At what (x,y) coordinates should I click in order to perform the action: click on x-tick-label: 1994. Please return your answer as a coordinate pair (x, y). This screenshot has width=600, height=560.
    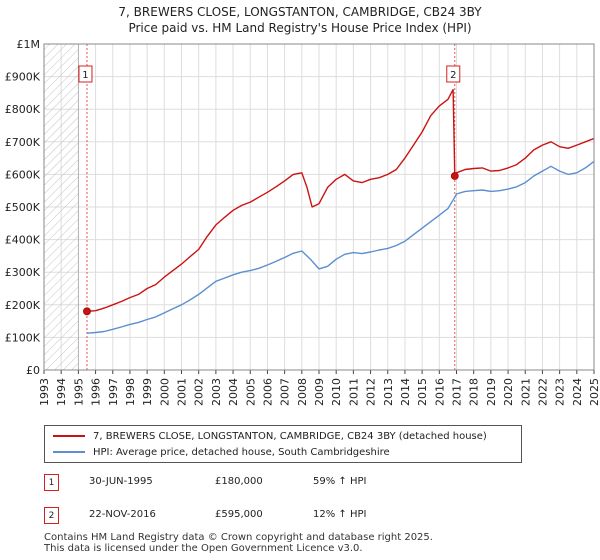
    Looking at the image, I should click on (61, 392).